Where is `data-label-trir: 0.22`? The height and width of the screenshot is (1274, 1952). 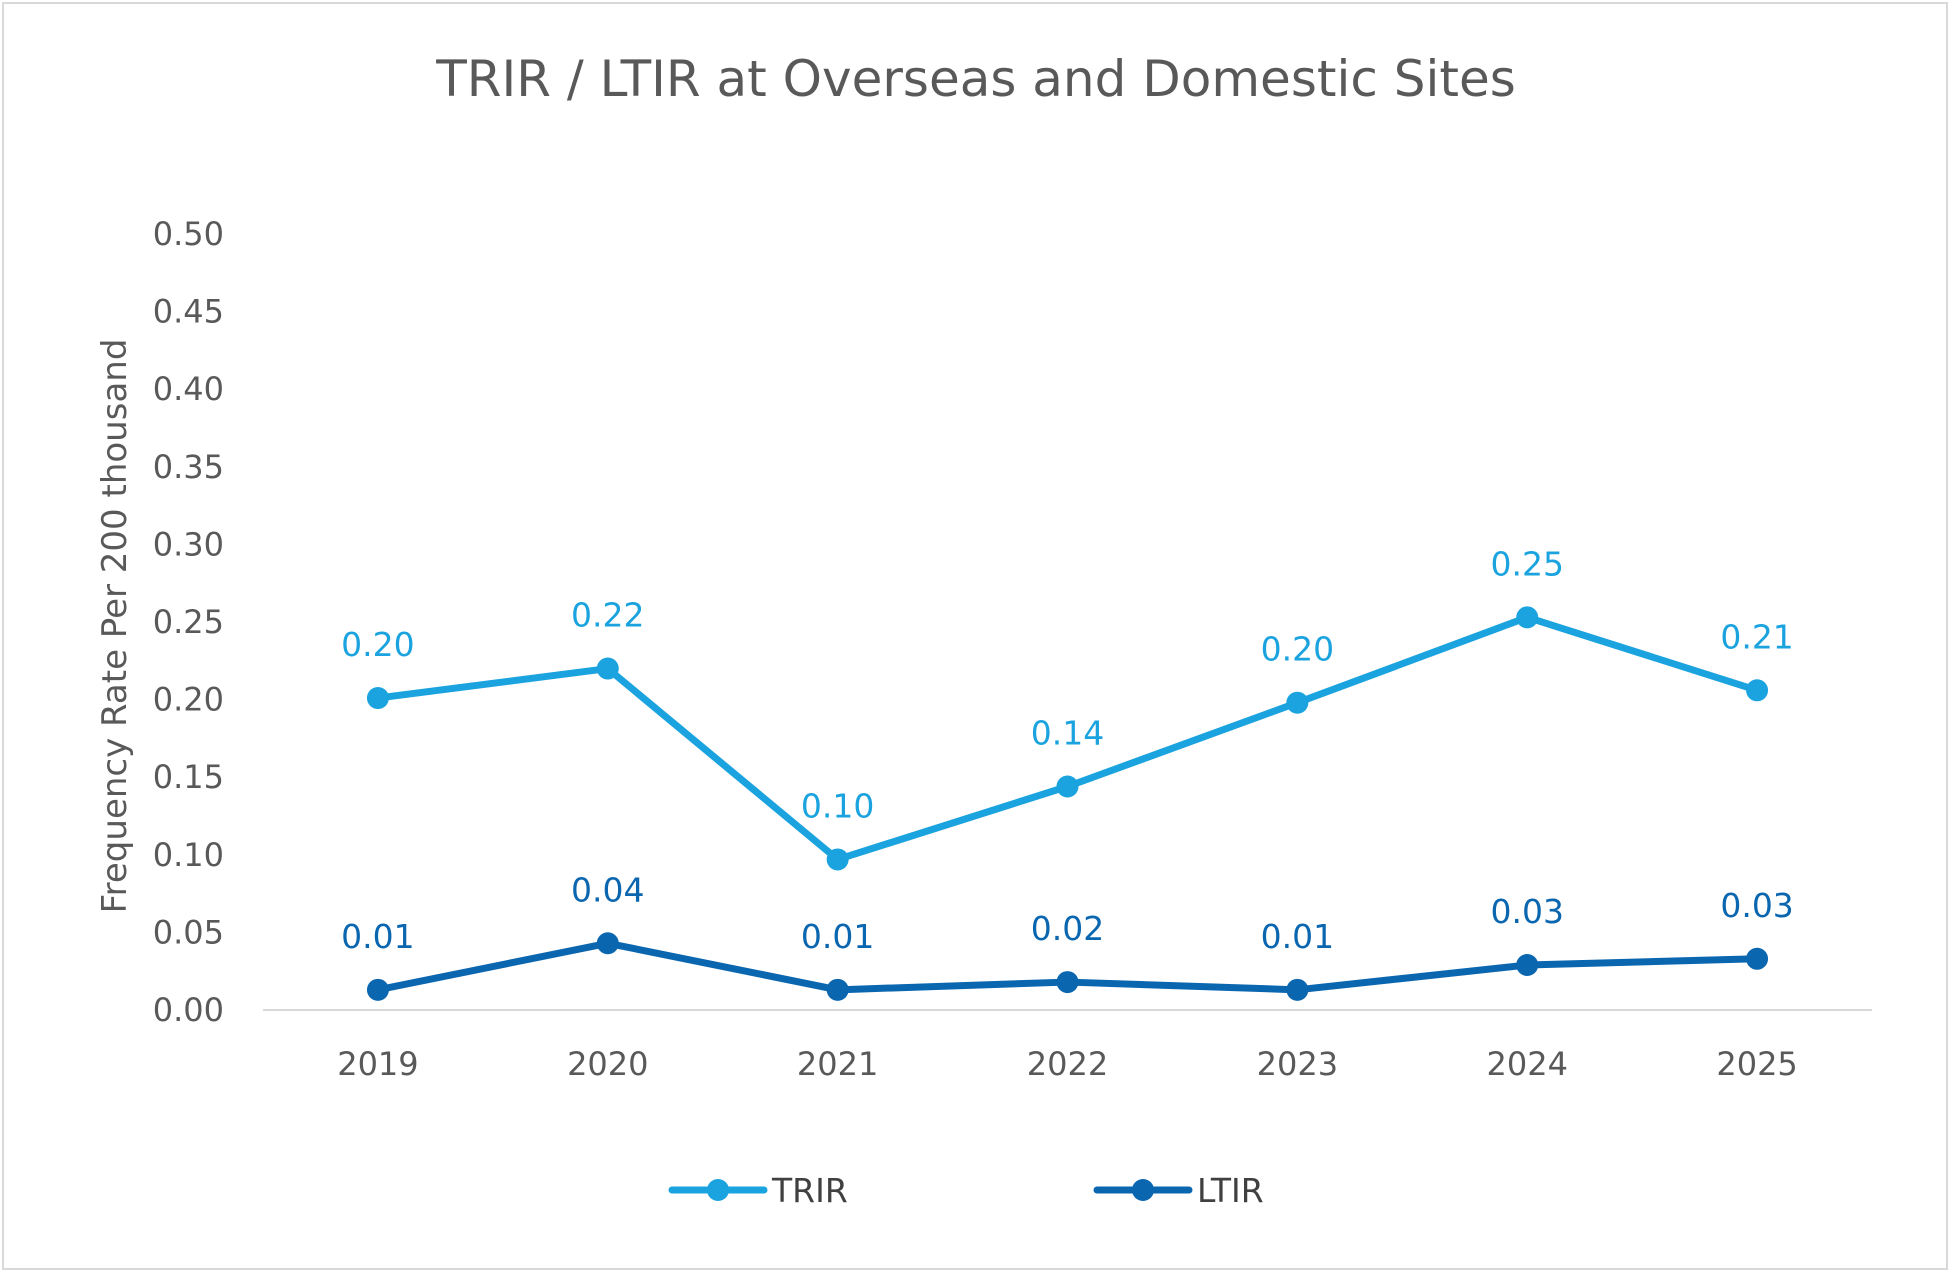
data-label-trir: 0.22 is located at coordinates (607, 615).